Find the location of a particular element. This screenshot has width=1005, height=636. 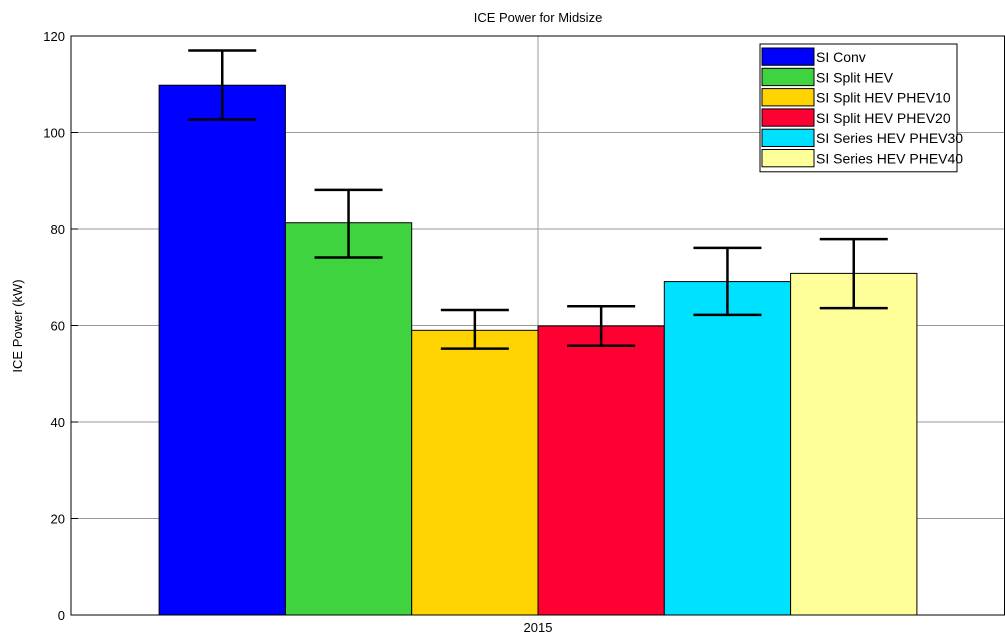

y-tick-label: 100 is located at coordinates (54, 133).